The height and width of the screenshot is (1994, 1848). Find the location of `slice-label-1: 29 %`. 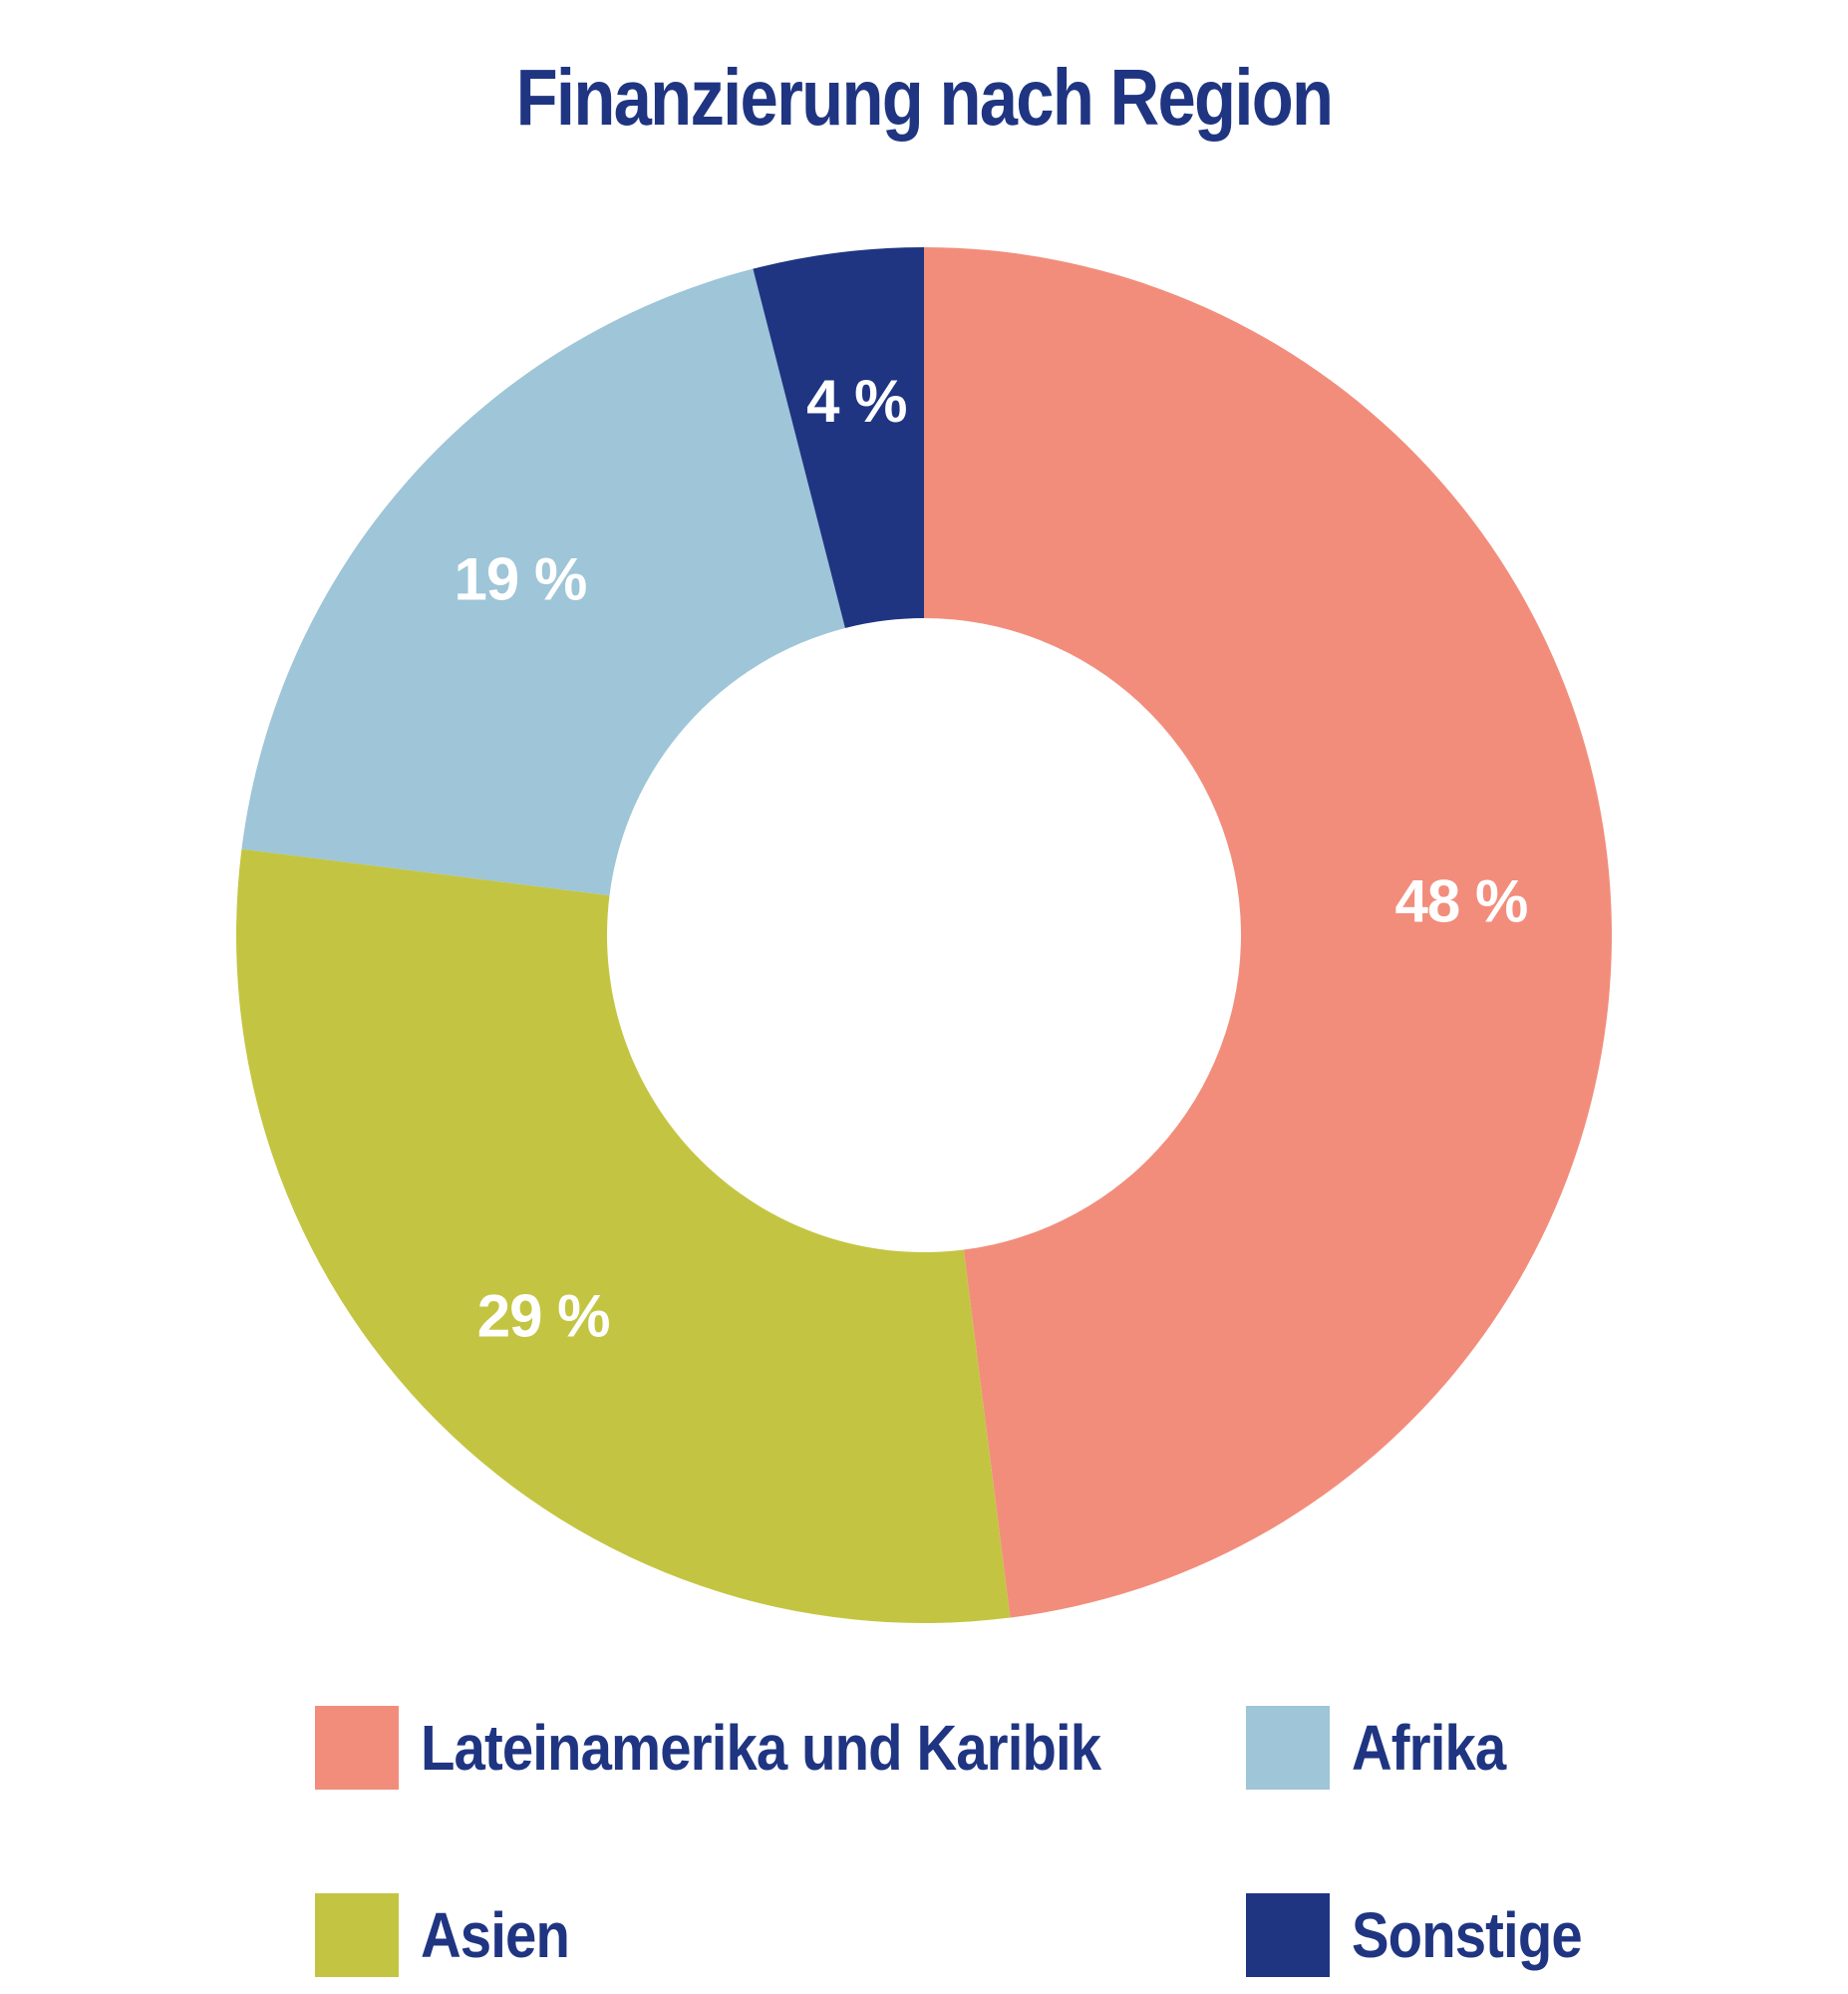

slice-label-1: 29 % is located at coordinates (543, 1315).